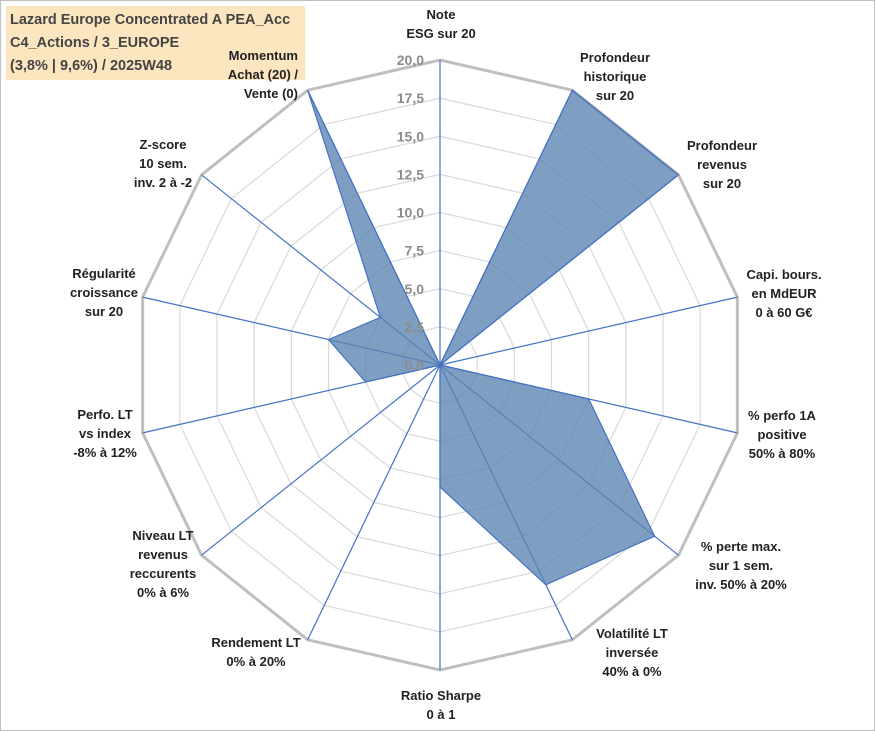  Describe the element at coordinates (163, 592) in the screenshot. I see `axis-label: 0% à 6%` at that location.